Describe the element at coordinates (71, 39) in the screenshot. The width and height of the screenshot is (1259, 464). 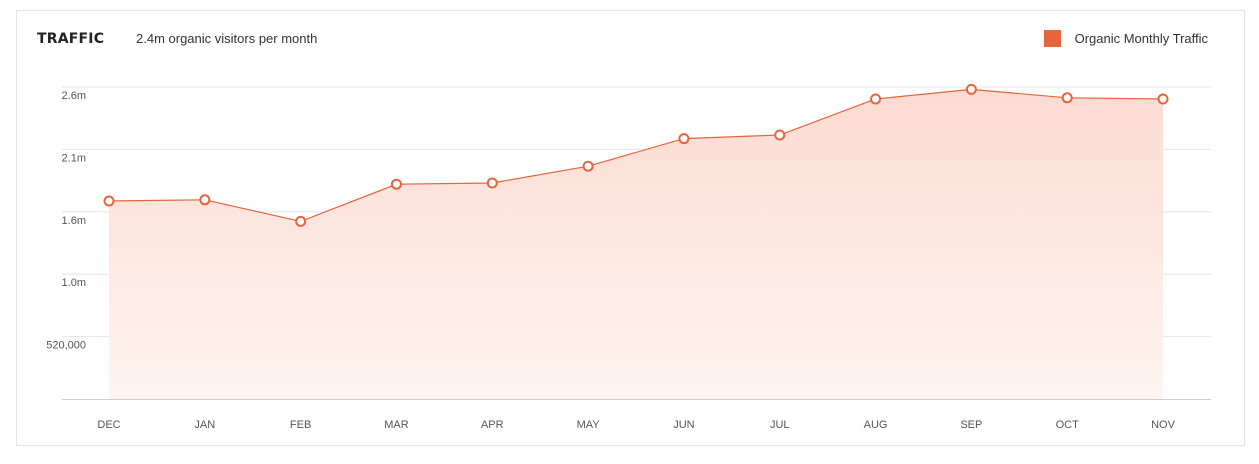
I see `chart-title: TRAFFIC` at that location.